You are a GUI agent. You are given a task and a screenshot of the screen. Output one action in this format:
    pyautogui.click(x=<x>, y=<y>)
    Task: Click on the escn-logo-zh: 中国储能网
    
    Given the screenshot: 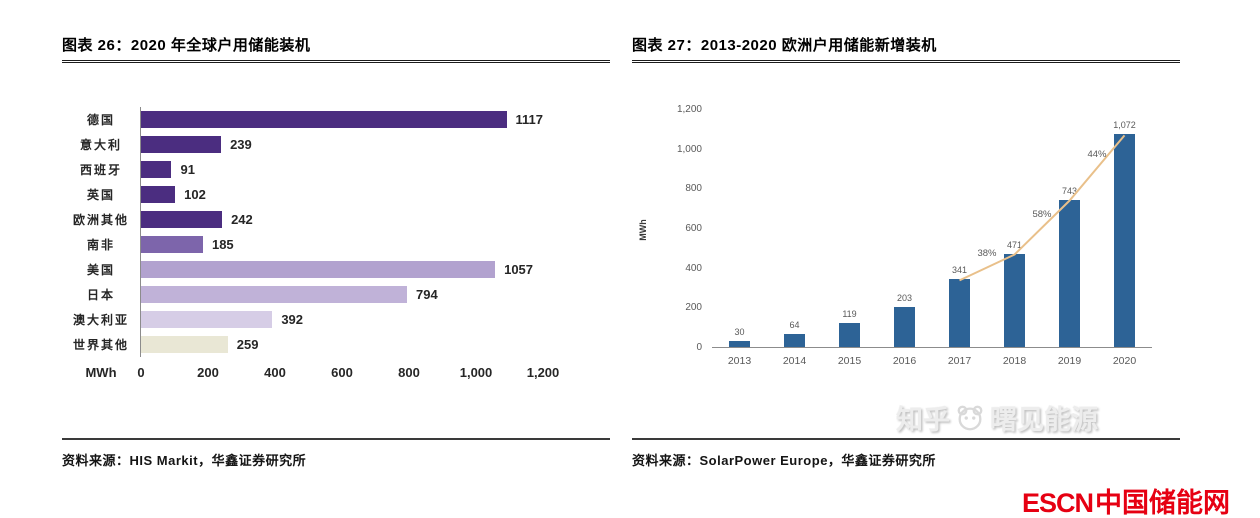 What is the action you would take?
    pyautogui.click(x=1163, y=503)
    